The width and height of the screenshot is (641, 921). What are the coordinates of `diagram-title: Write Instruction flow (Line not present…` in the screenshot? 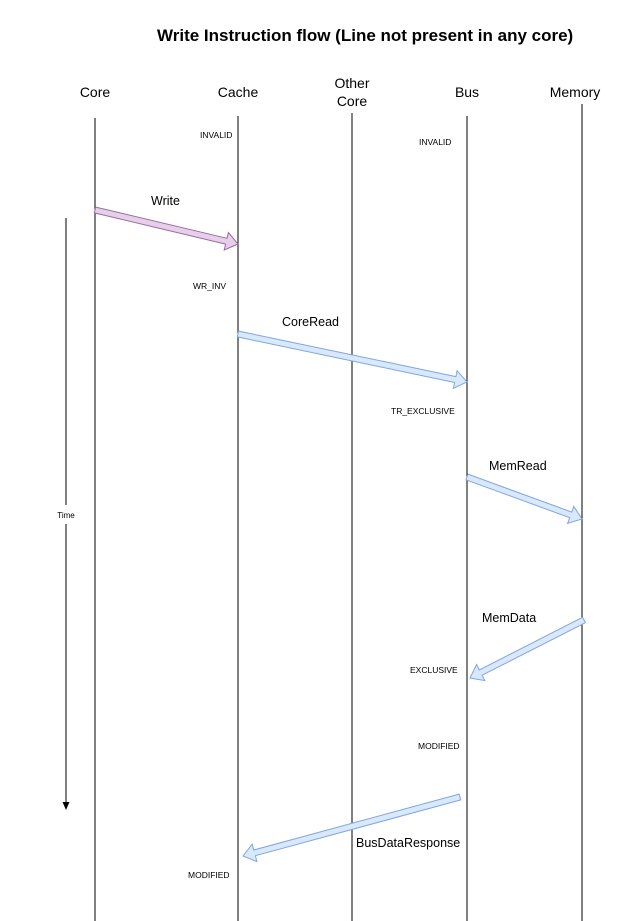 It's located at (365, 35).